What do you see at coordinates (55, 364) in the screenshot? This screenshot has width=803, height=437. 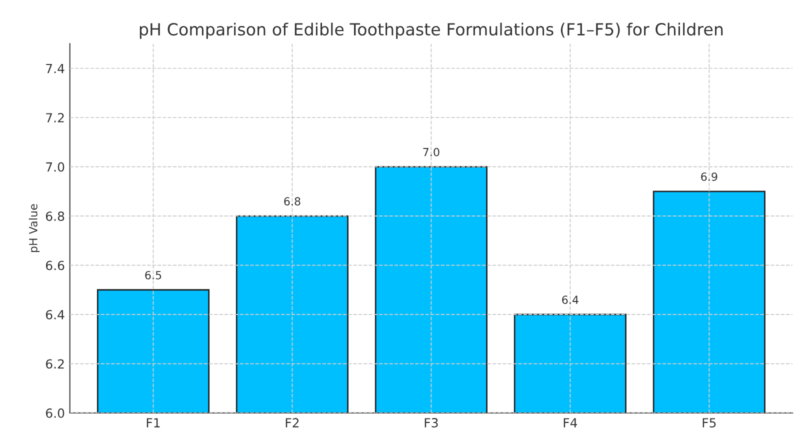 I see `text: 6.2` at bounding box center [55, 364].